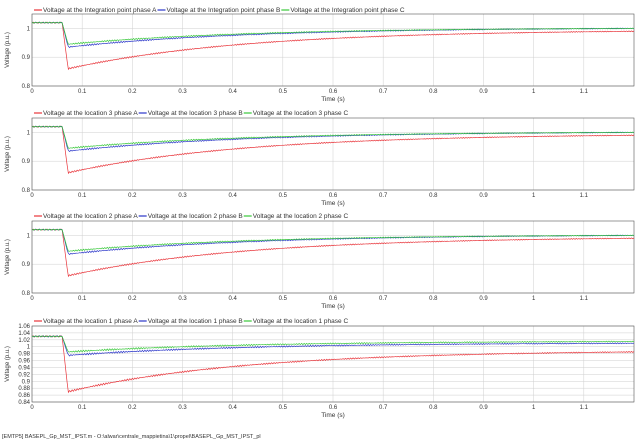 The width and height of the screenshot is (636, 445). I want to click on legend-entry: Voltage at the location 3 phase C, so click(301, 113).